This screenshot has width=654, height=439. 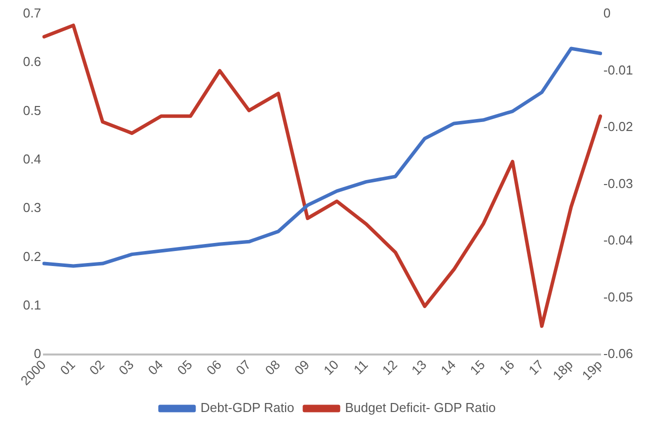 What do you see at coordinates (618, 126) in the screenshot?
I see `y2-tick-label: -0.02` at bounding box center [618, 126].